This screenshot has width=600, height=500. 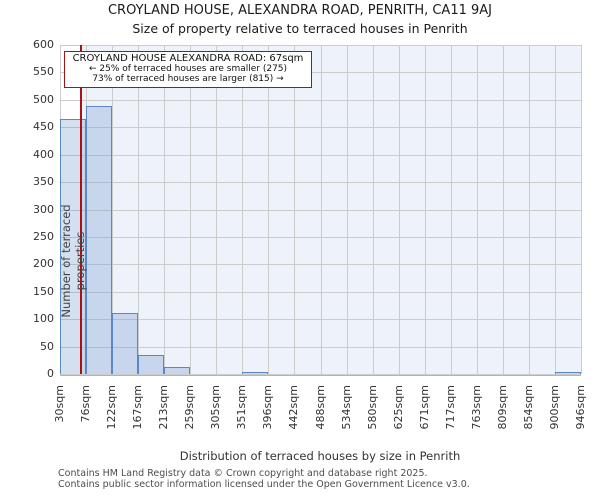 What do you see at coordinates (372, 407) in the screenshot?
I see `x-tick-label: 580sqm` at bounding box center [372, 407].